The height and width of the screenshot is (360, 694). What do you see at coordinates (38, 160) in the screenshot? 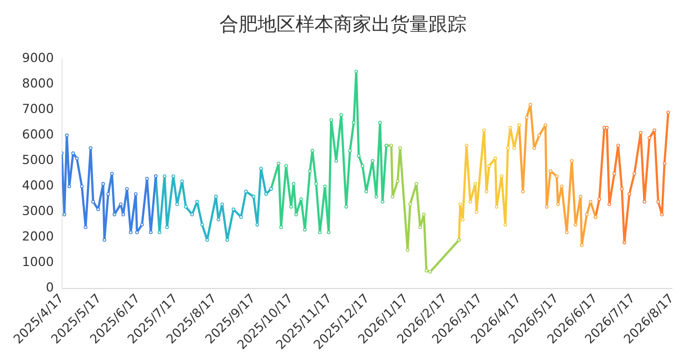
I see `y-tick-label: 5000` at bounding box center [38, 160].